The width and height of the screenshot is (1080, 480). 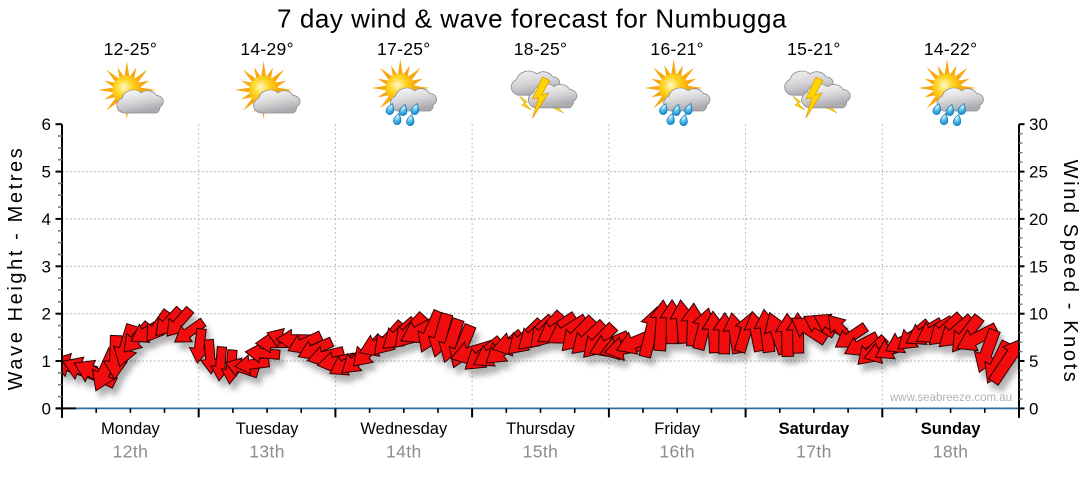 I want to click on svg-text: 4, so click(x=46, y=219).